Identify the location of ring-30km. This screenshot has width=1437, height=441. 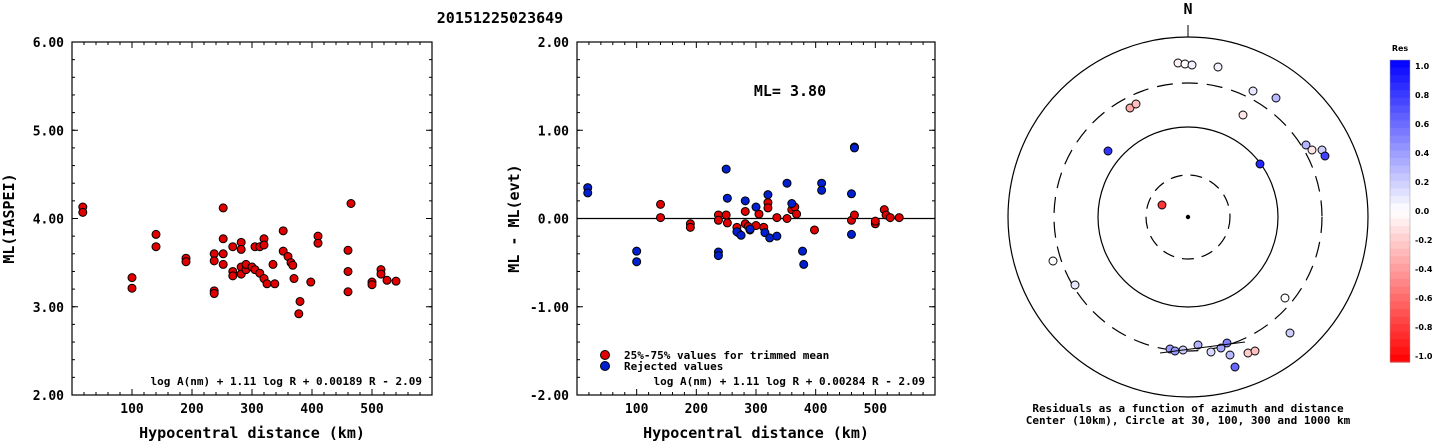
(1188, 217).